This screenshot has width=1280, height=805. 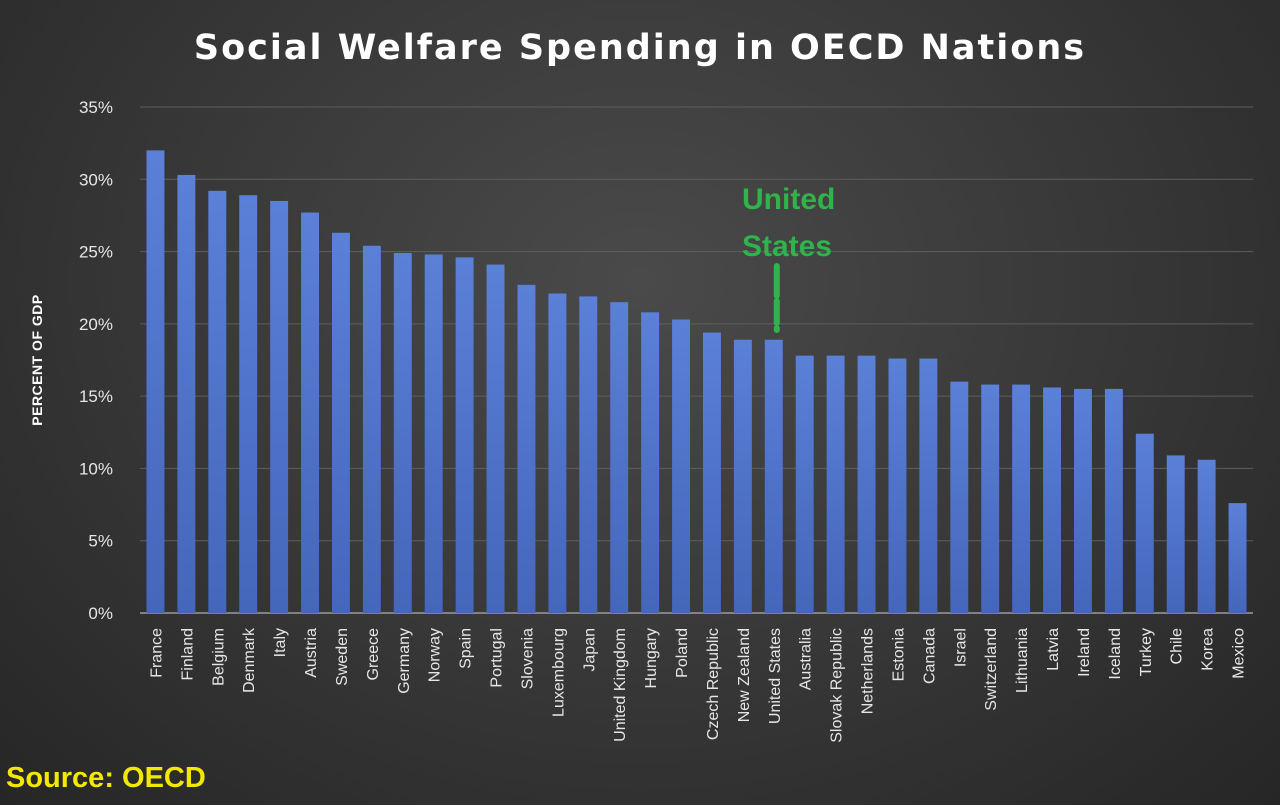 What do you see at coordinates (1206, 536) in the screenshot?
I see `bar-korea` at bounding box center [1206, 536].